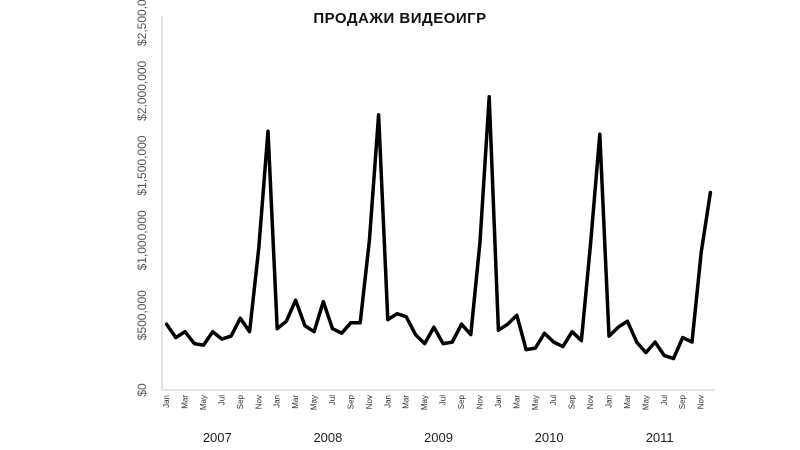 This screenshot has width=800, height=450. What do you see at coordinates (142, 240) in the screenshot?
I see `y-tick-label: $1,000,000` at bounding box center [142, 240].